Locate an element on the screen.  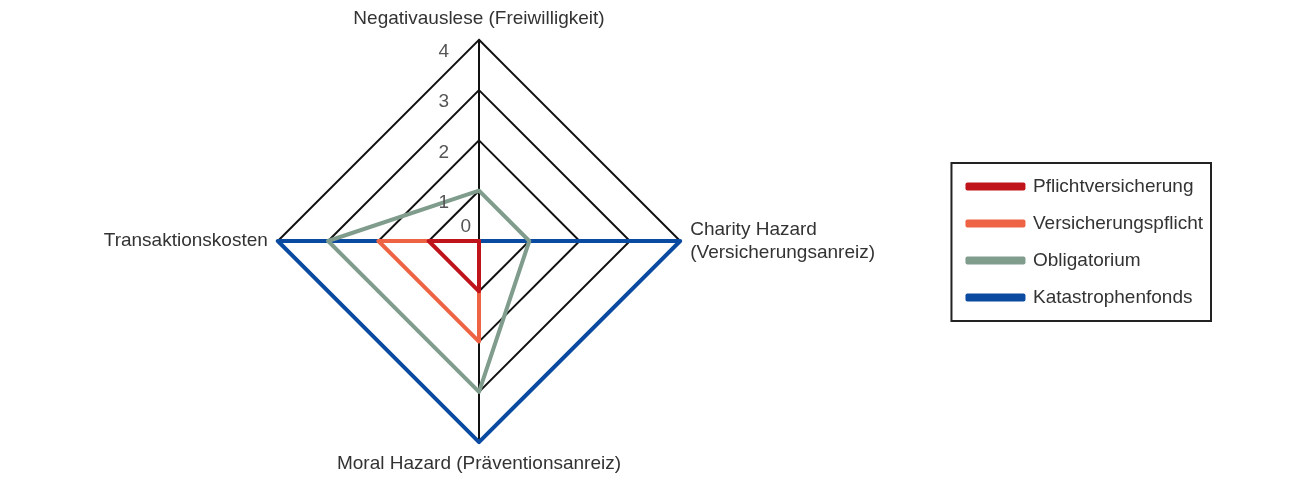
spoke-label: Charity Hazard (Versicherungsanreiz) is located at coordinates (783, 239).